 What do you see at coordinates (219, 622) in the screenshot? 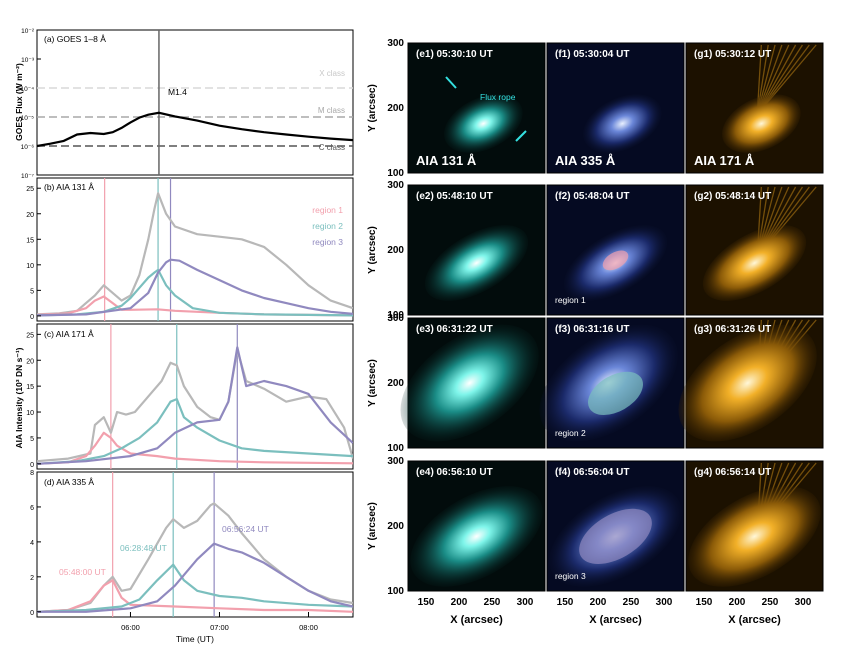
I see `time-x-ticks: 06:00 07:00 08:00` at bounding box center [219, 622].